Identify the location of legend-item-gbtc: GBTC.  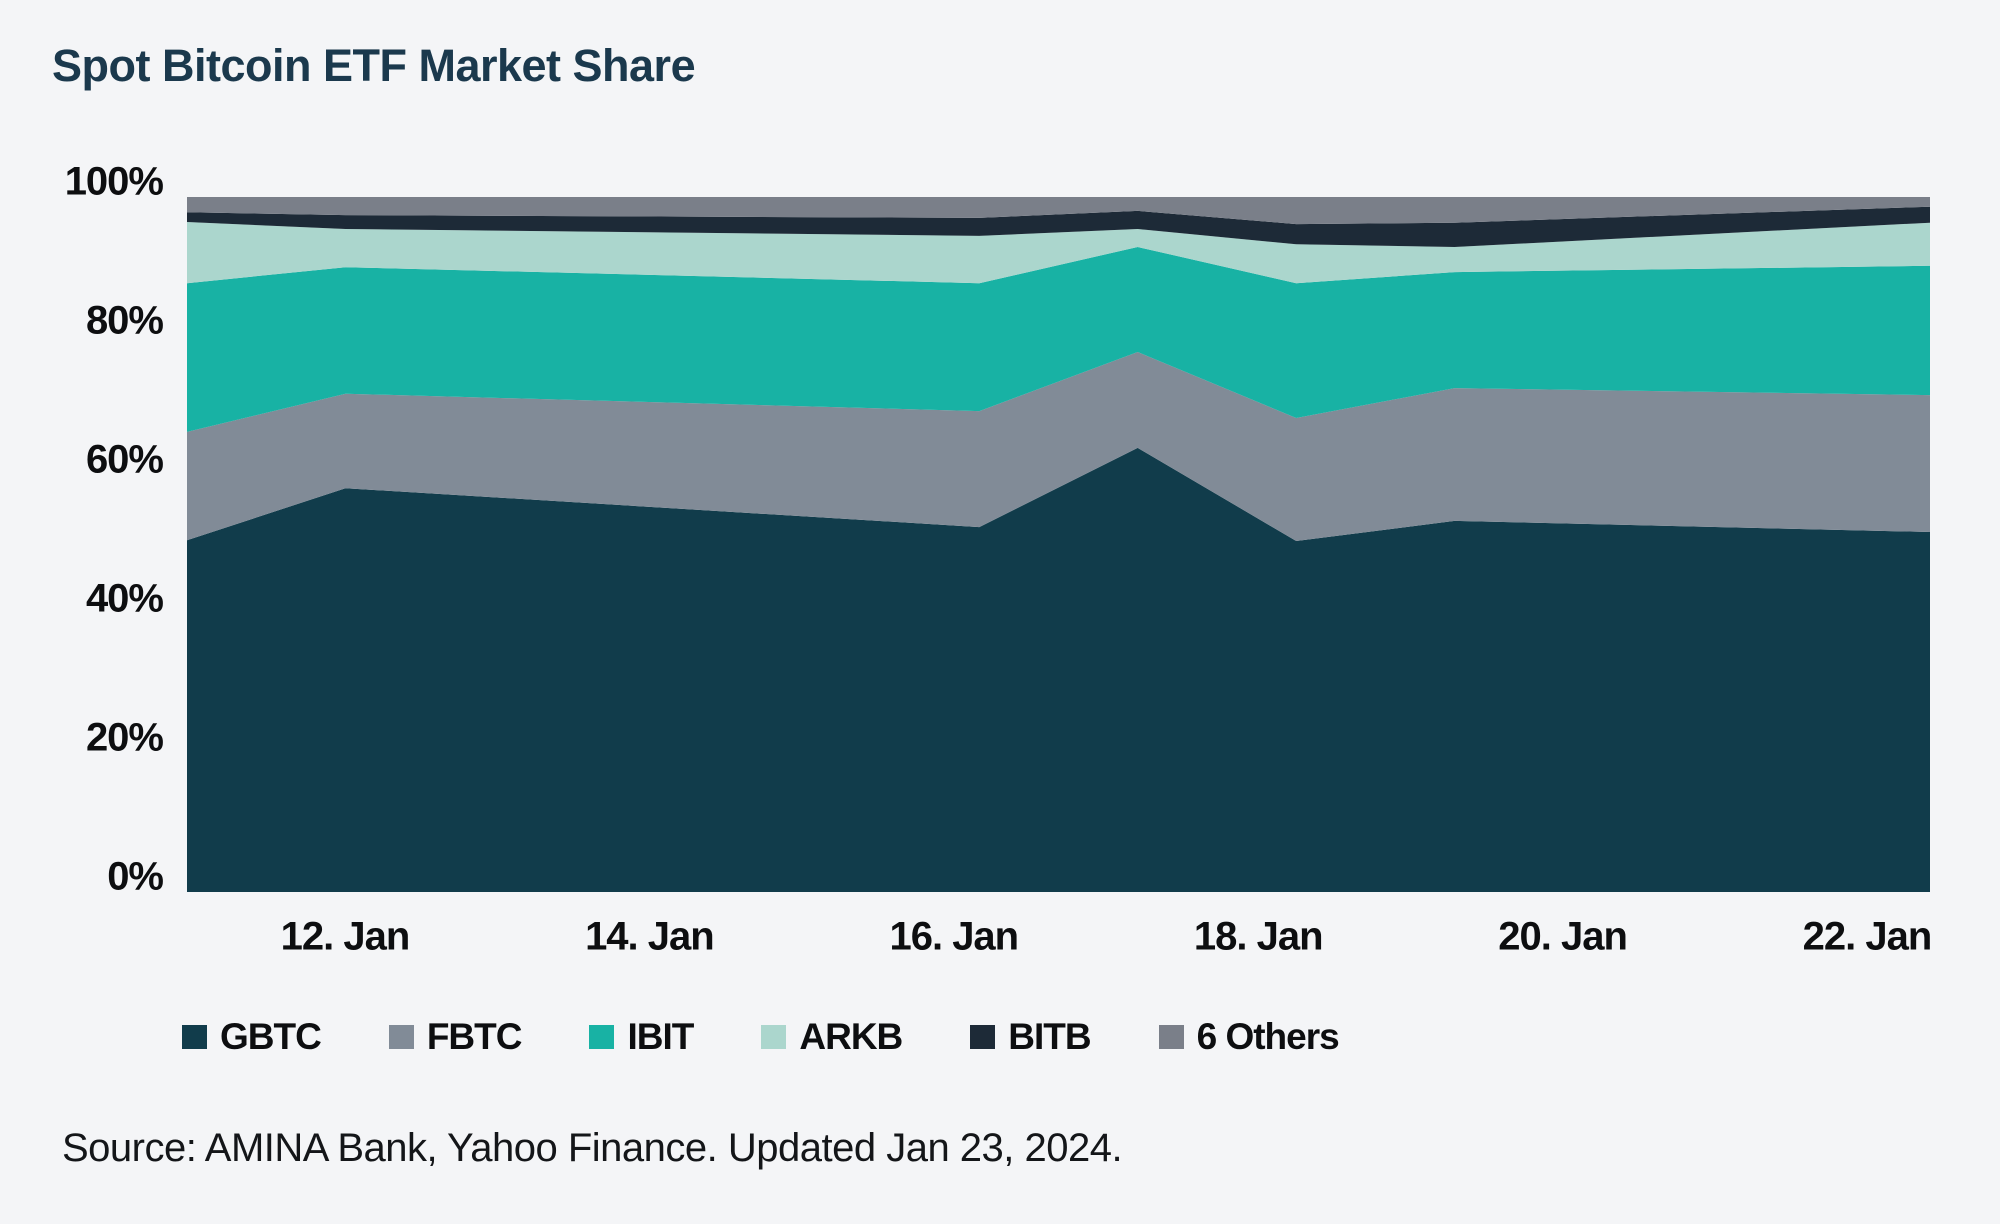
(252, 1037).